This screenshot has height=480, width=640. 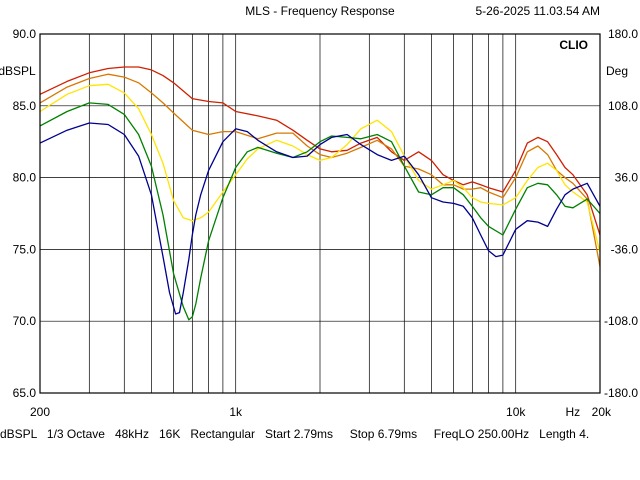 I want to click on y-axis-unit-label: dBSPL, so click(x=18, y=71).